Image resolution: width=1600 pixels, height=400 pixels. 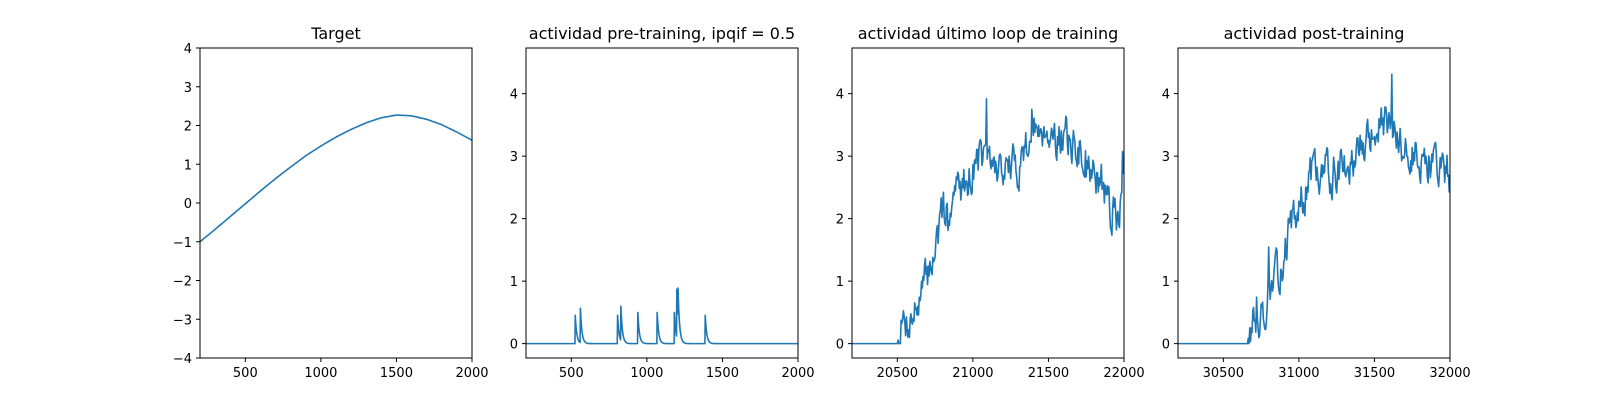 I want to click on chart-title: actividad post-training, so click(x=1314, y=33).